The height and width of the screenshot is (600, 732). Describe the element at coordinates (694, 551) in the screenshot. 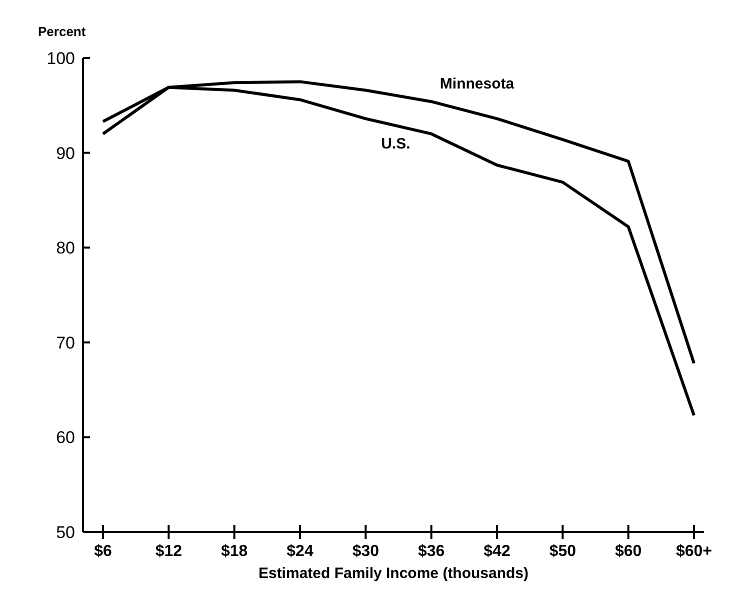

I see `x-tick-label: $60+` at that location.